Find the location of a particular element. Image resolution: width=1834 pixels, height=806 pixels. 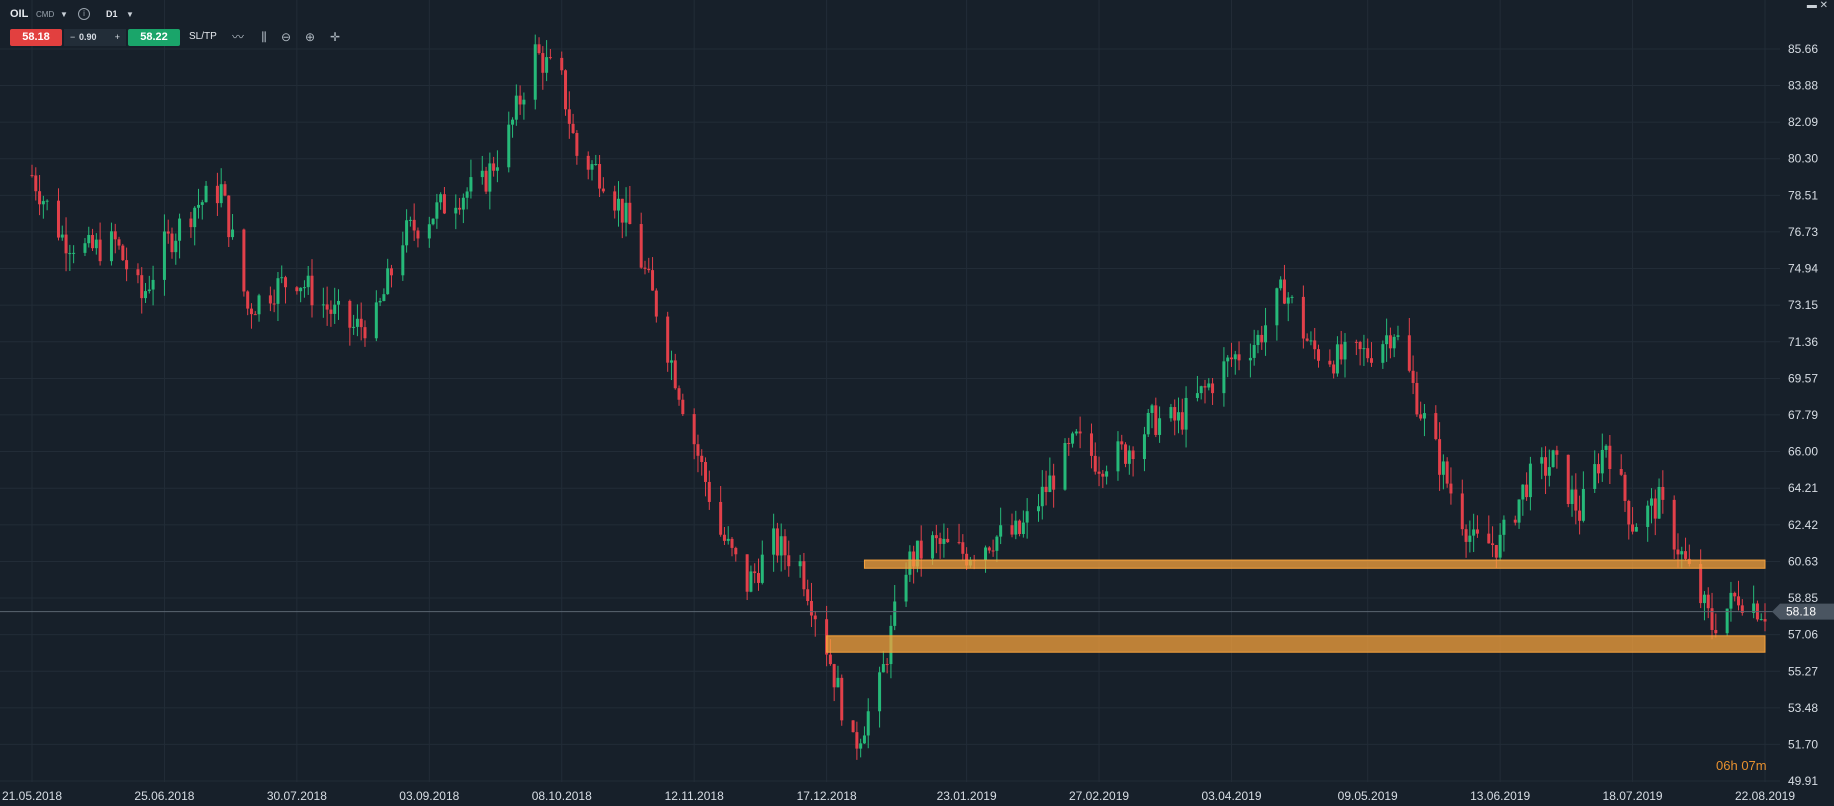

volume-decrease-button: − is located at coordinates (73, 37).